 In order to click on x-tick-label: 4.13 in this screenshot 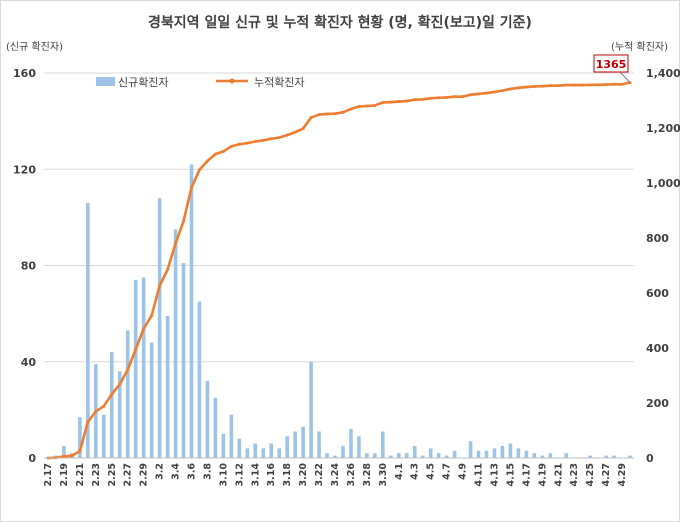, I will do `click(494, 474)`.